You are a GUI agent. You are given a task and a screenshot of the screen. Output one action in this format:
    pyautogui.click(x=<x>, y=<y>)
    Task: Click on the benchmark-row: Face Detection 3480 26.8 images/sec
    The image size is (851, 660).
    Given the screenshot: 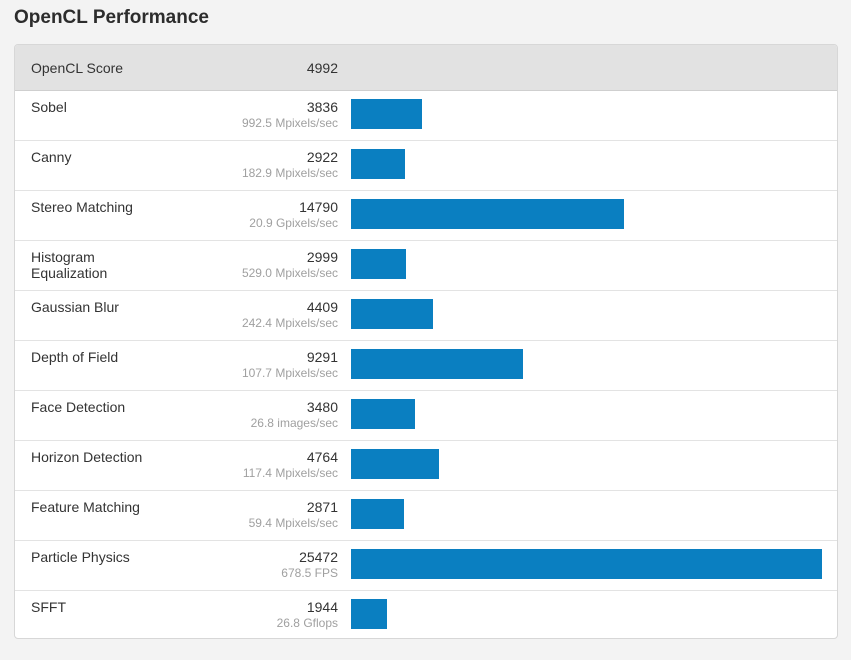 What is the action you would take?
    pyautogui.click(x=426, y=416)
    